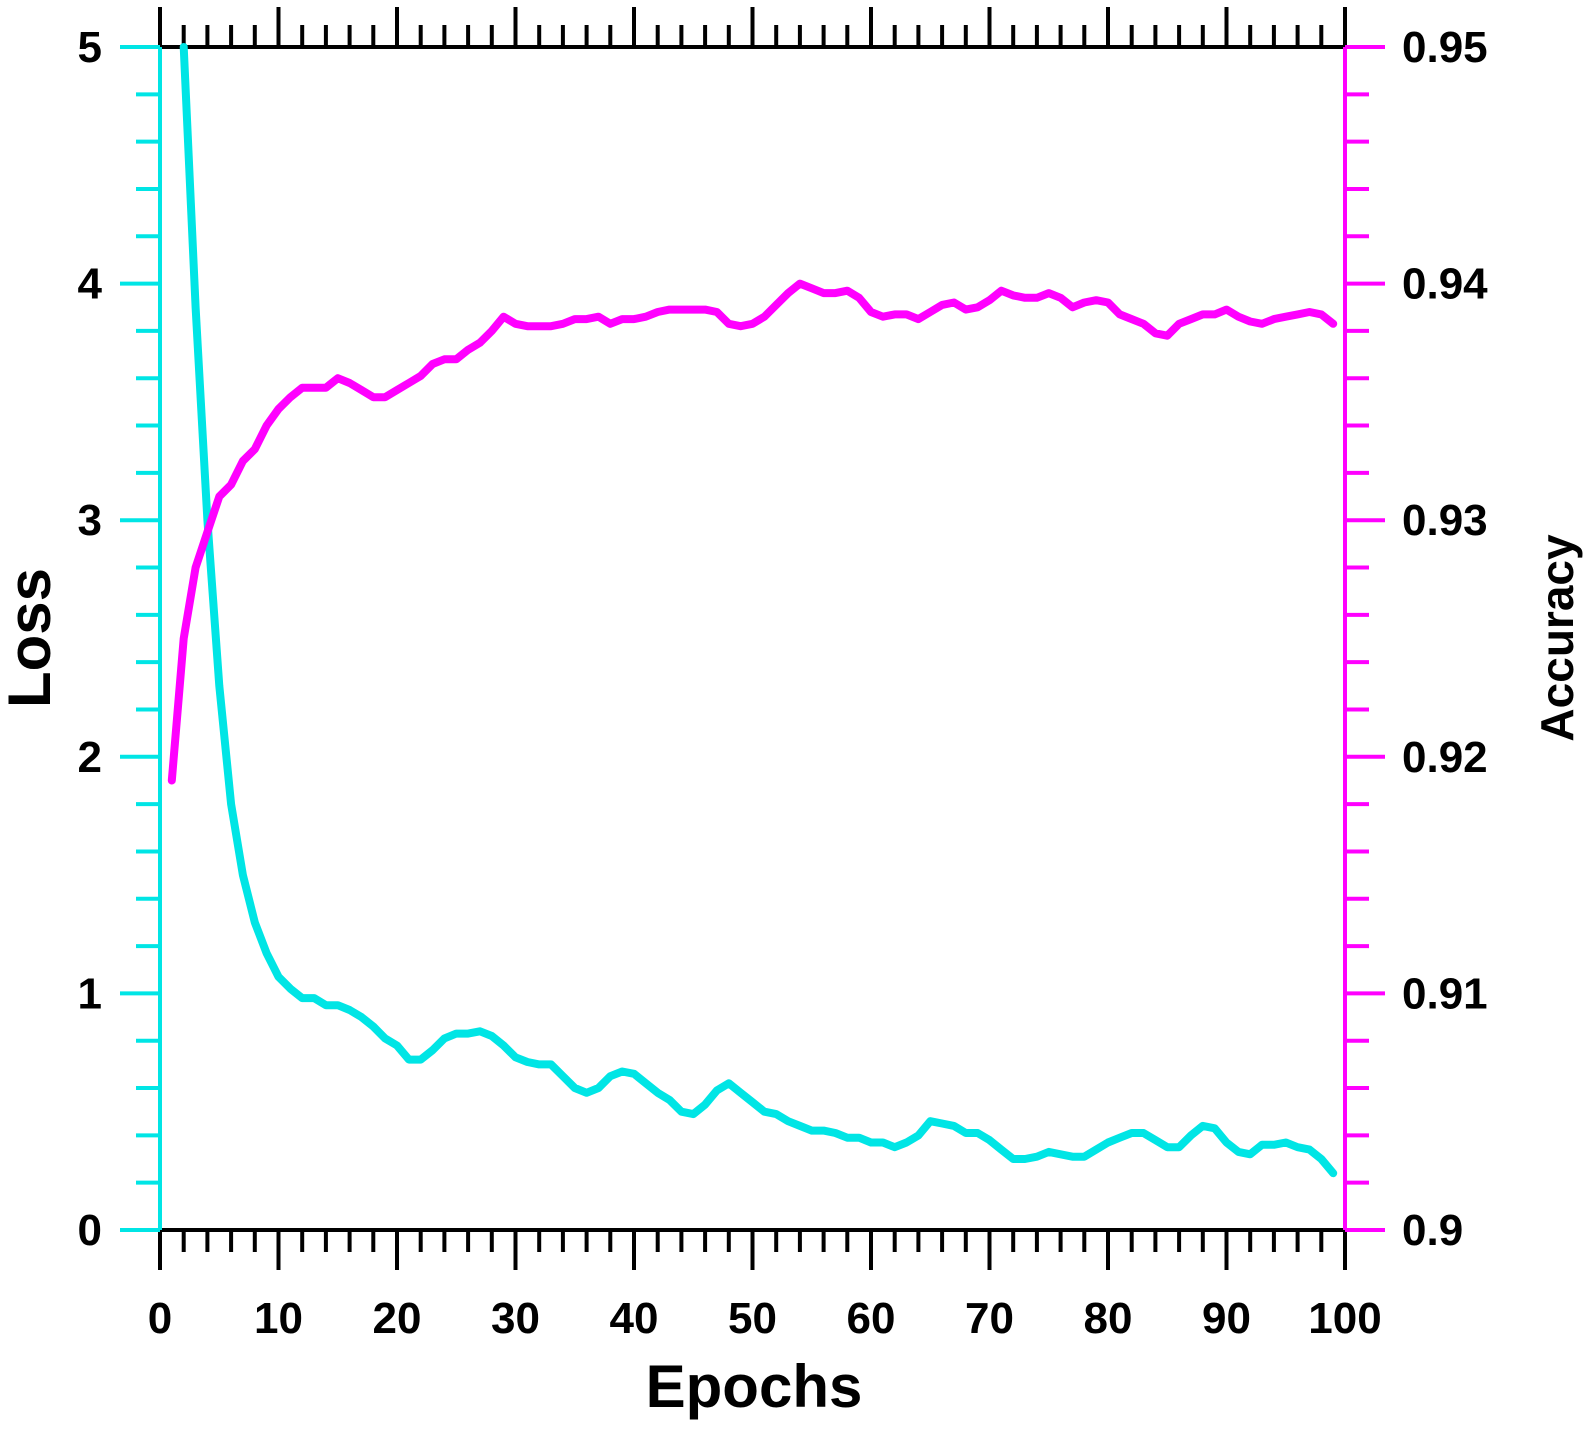  What do you see at coordinates (634, 1318) in the screenshot?
I see `x-tick-label: 40` at bounding box center [634, 1318].